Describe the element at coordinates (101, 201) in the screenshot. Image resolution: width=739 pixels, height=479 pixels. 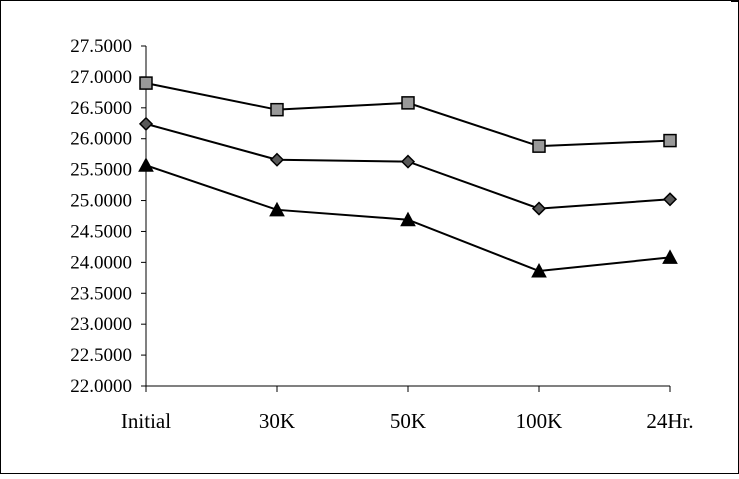
I see `y-tick-label: 25.0000` at that location.